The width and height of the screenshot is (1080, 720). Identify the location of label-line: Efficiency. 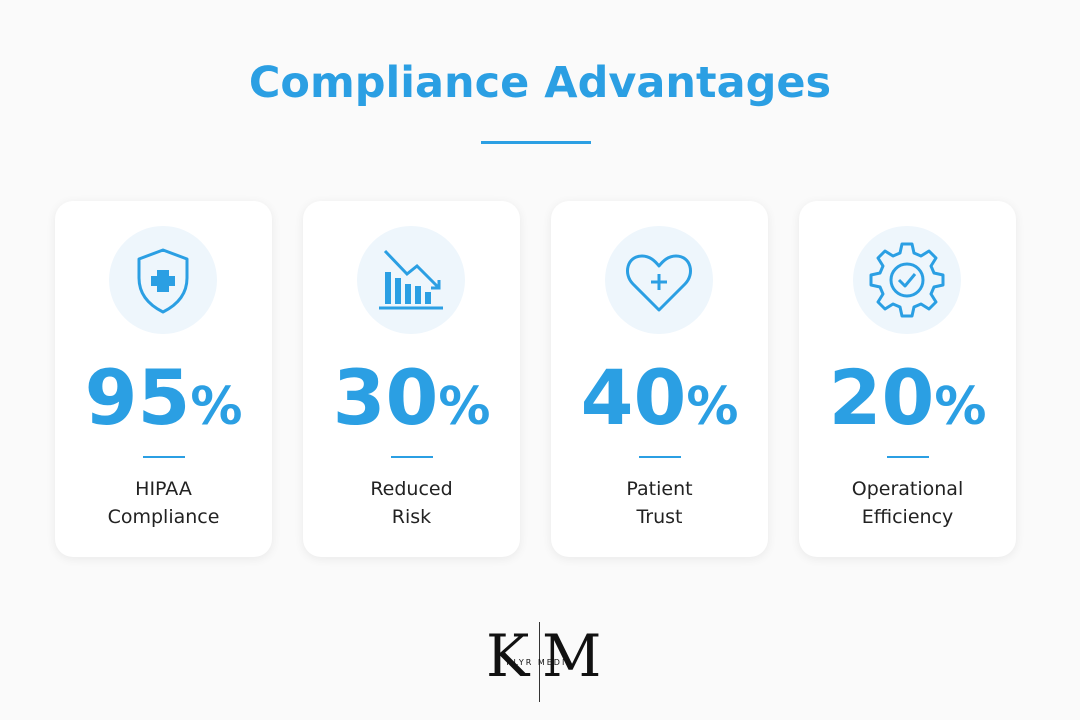
(907, 517).